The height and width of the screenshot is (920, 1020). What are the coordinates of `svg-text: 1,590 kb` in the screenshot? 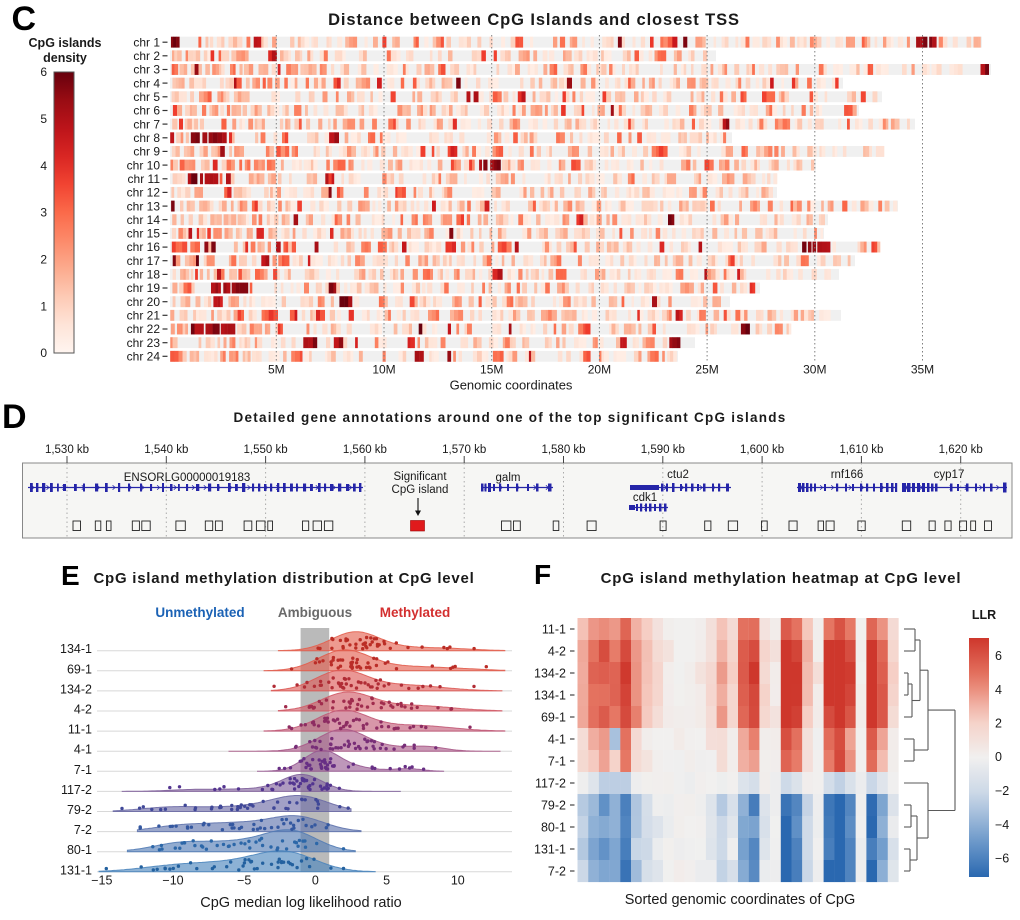 It's located at (663, 450).